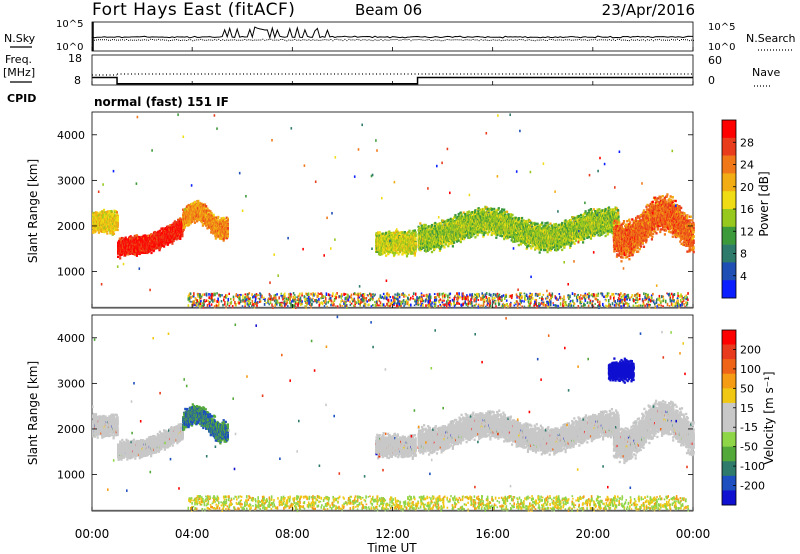  What do you see at coordinates (392, 70) in the screenshot?
I see `freq-panel-frame` at bounding box center [392, 70].